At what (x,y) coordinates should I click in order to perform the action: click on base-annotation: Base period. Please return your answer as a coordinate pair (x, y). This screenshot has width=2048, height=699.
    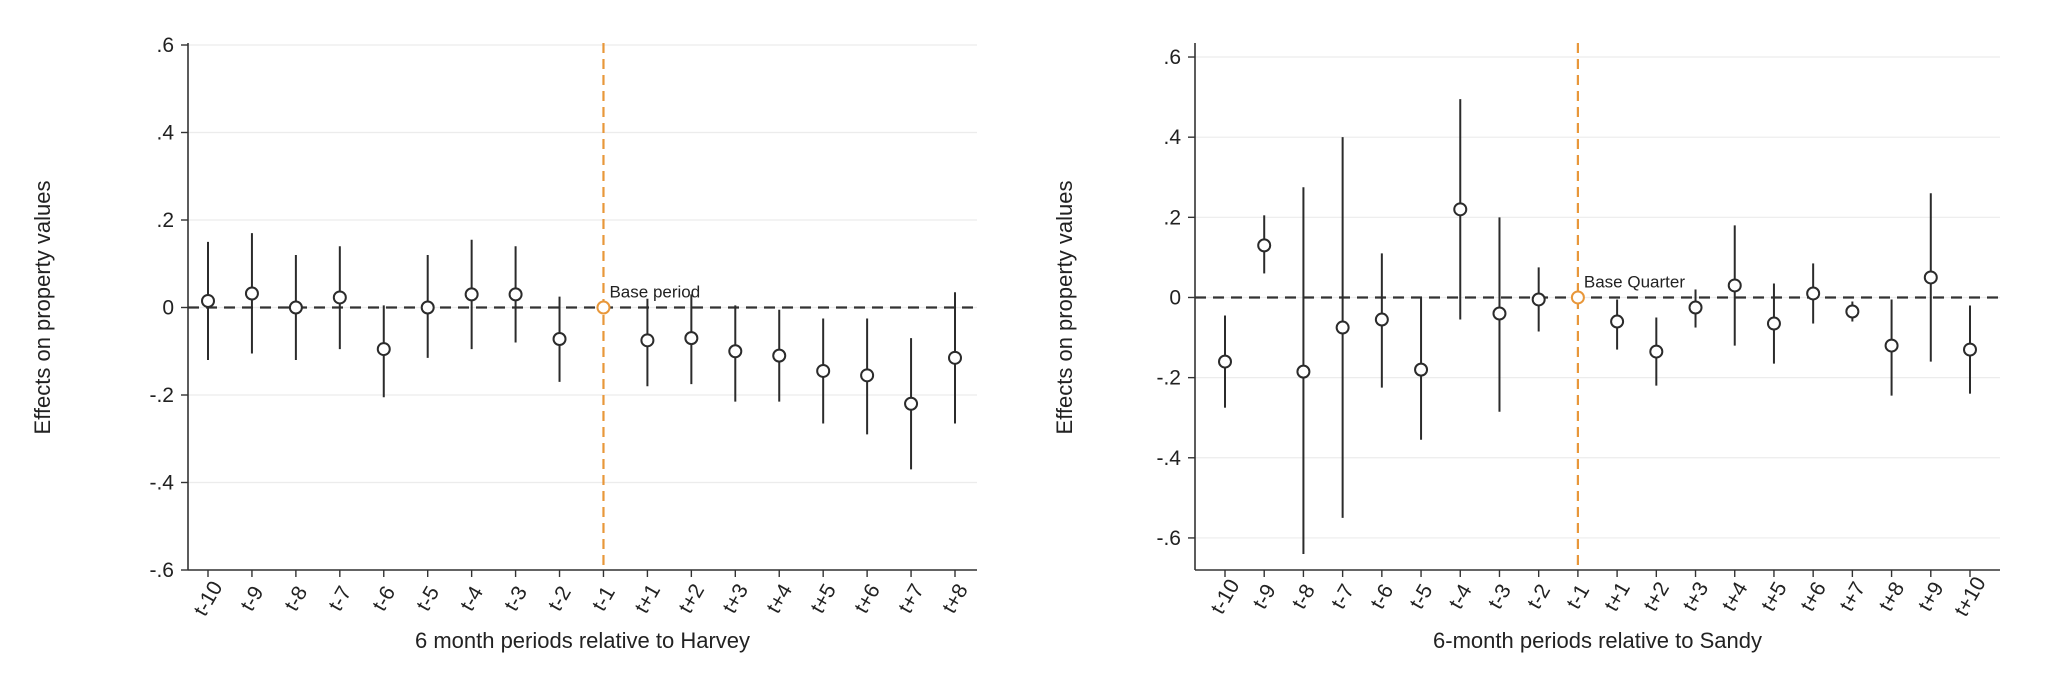
    Looking at the image, I should click on (654, 292).